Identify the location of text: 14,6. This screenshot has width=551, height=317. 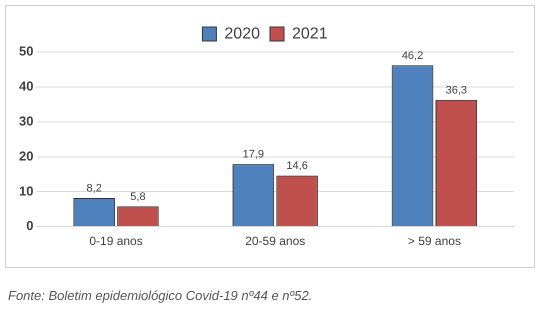
(297, 166).